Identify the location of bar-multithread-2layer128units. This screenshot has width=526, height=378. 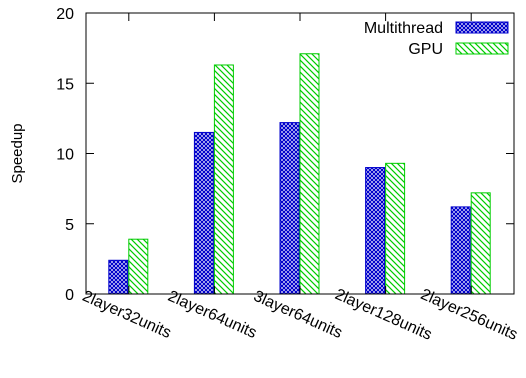
(375, 231).